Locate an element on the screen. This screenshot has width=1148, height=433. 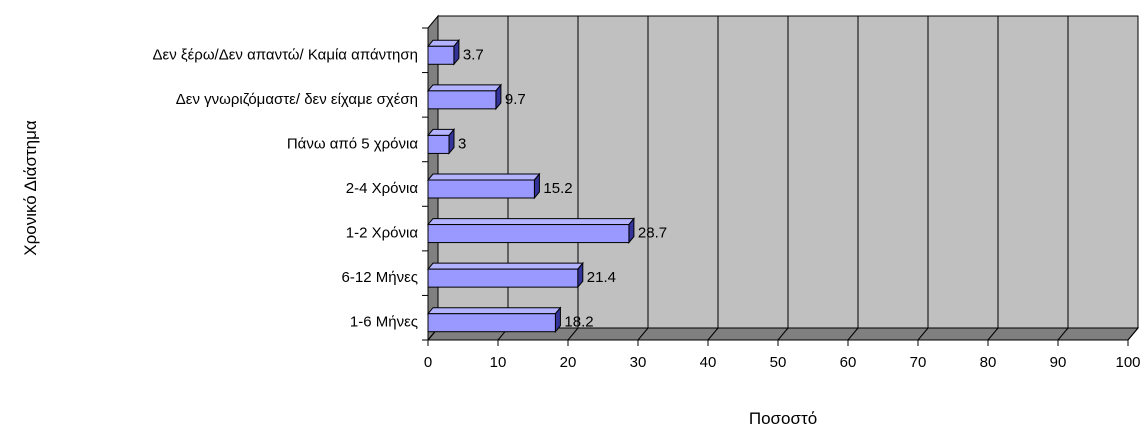
category-label: 2-4 Χρόνια is located at coordinates (382, 188).